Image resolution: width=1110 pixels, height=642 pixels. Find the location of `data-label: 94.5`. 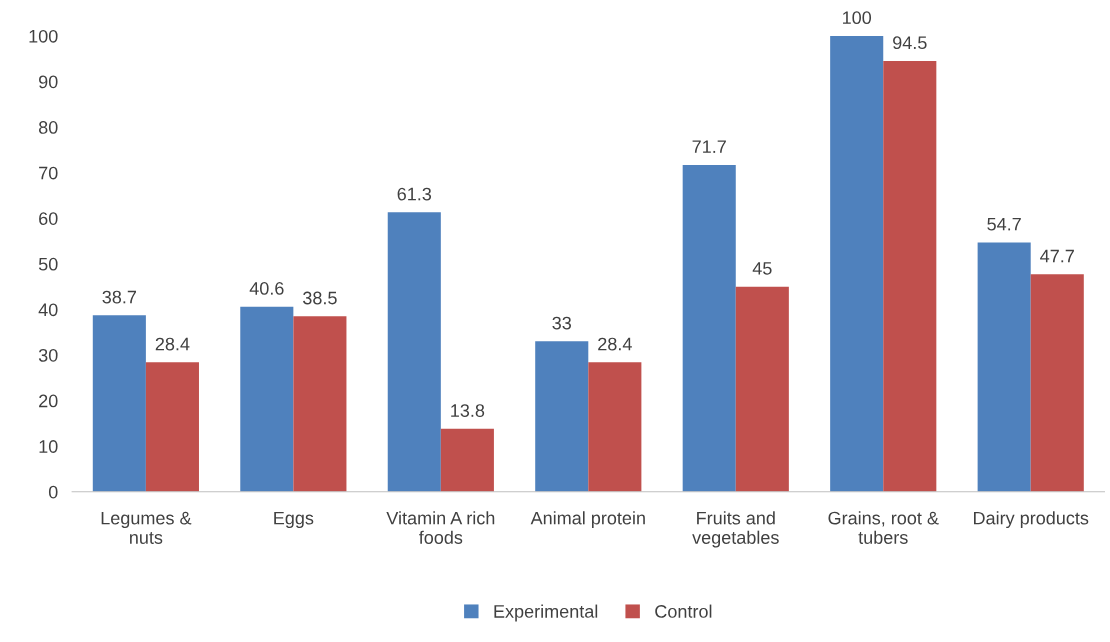

data-label: 94.5 is located at coordinates (910, 43).